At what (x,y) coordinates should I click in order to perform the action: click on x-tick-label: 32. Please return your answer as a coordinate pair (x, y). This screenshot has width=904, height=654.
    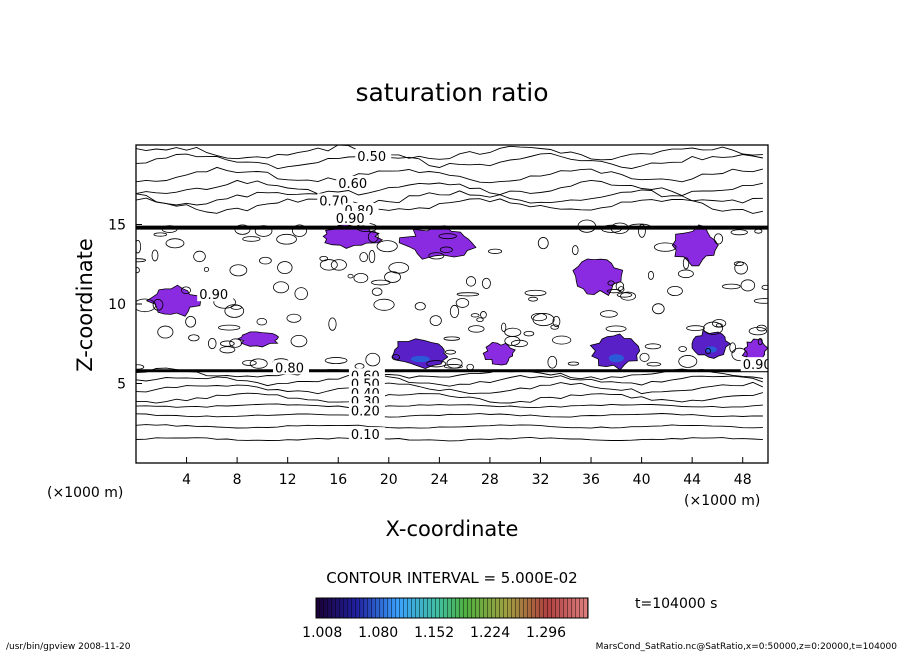
    Looking at the image, I should click on (541, 480).